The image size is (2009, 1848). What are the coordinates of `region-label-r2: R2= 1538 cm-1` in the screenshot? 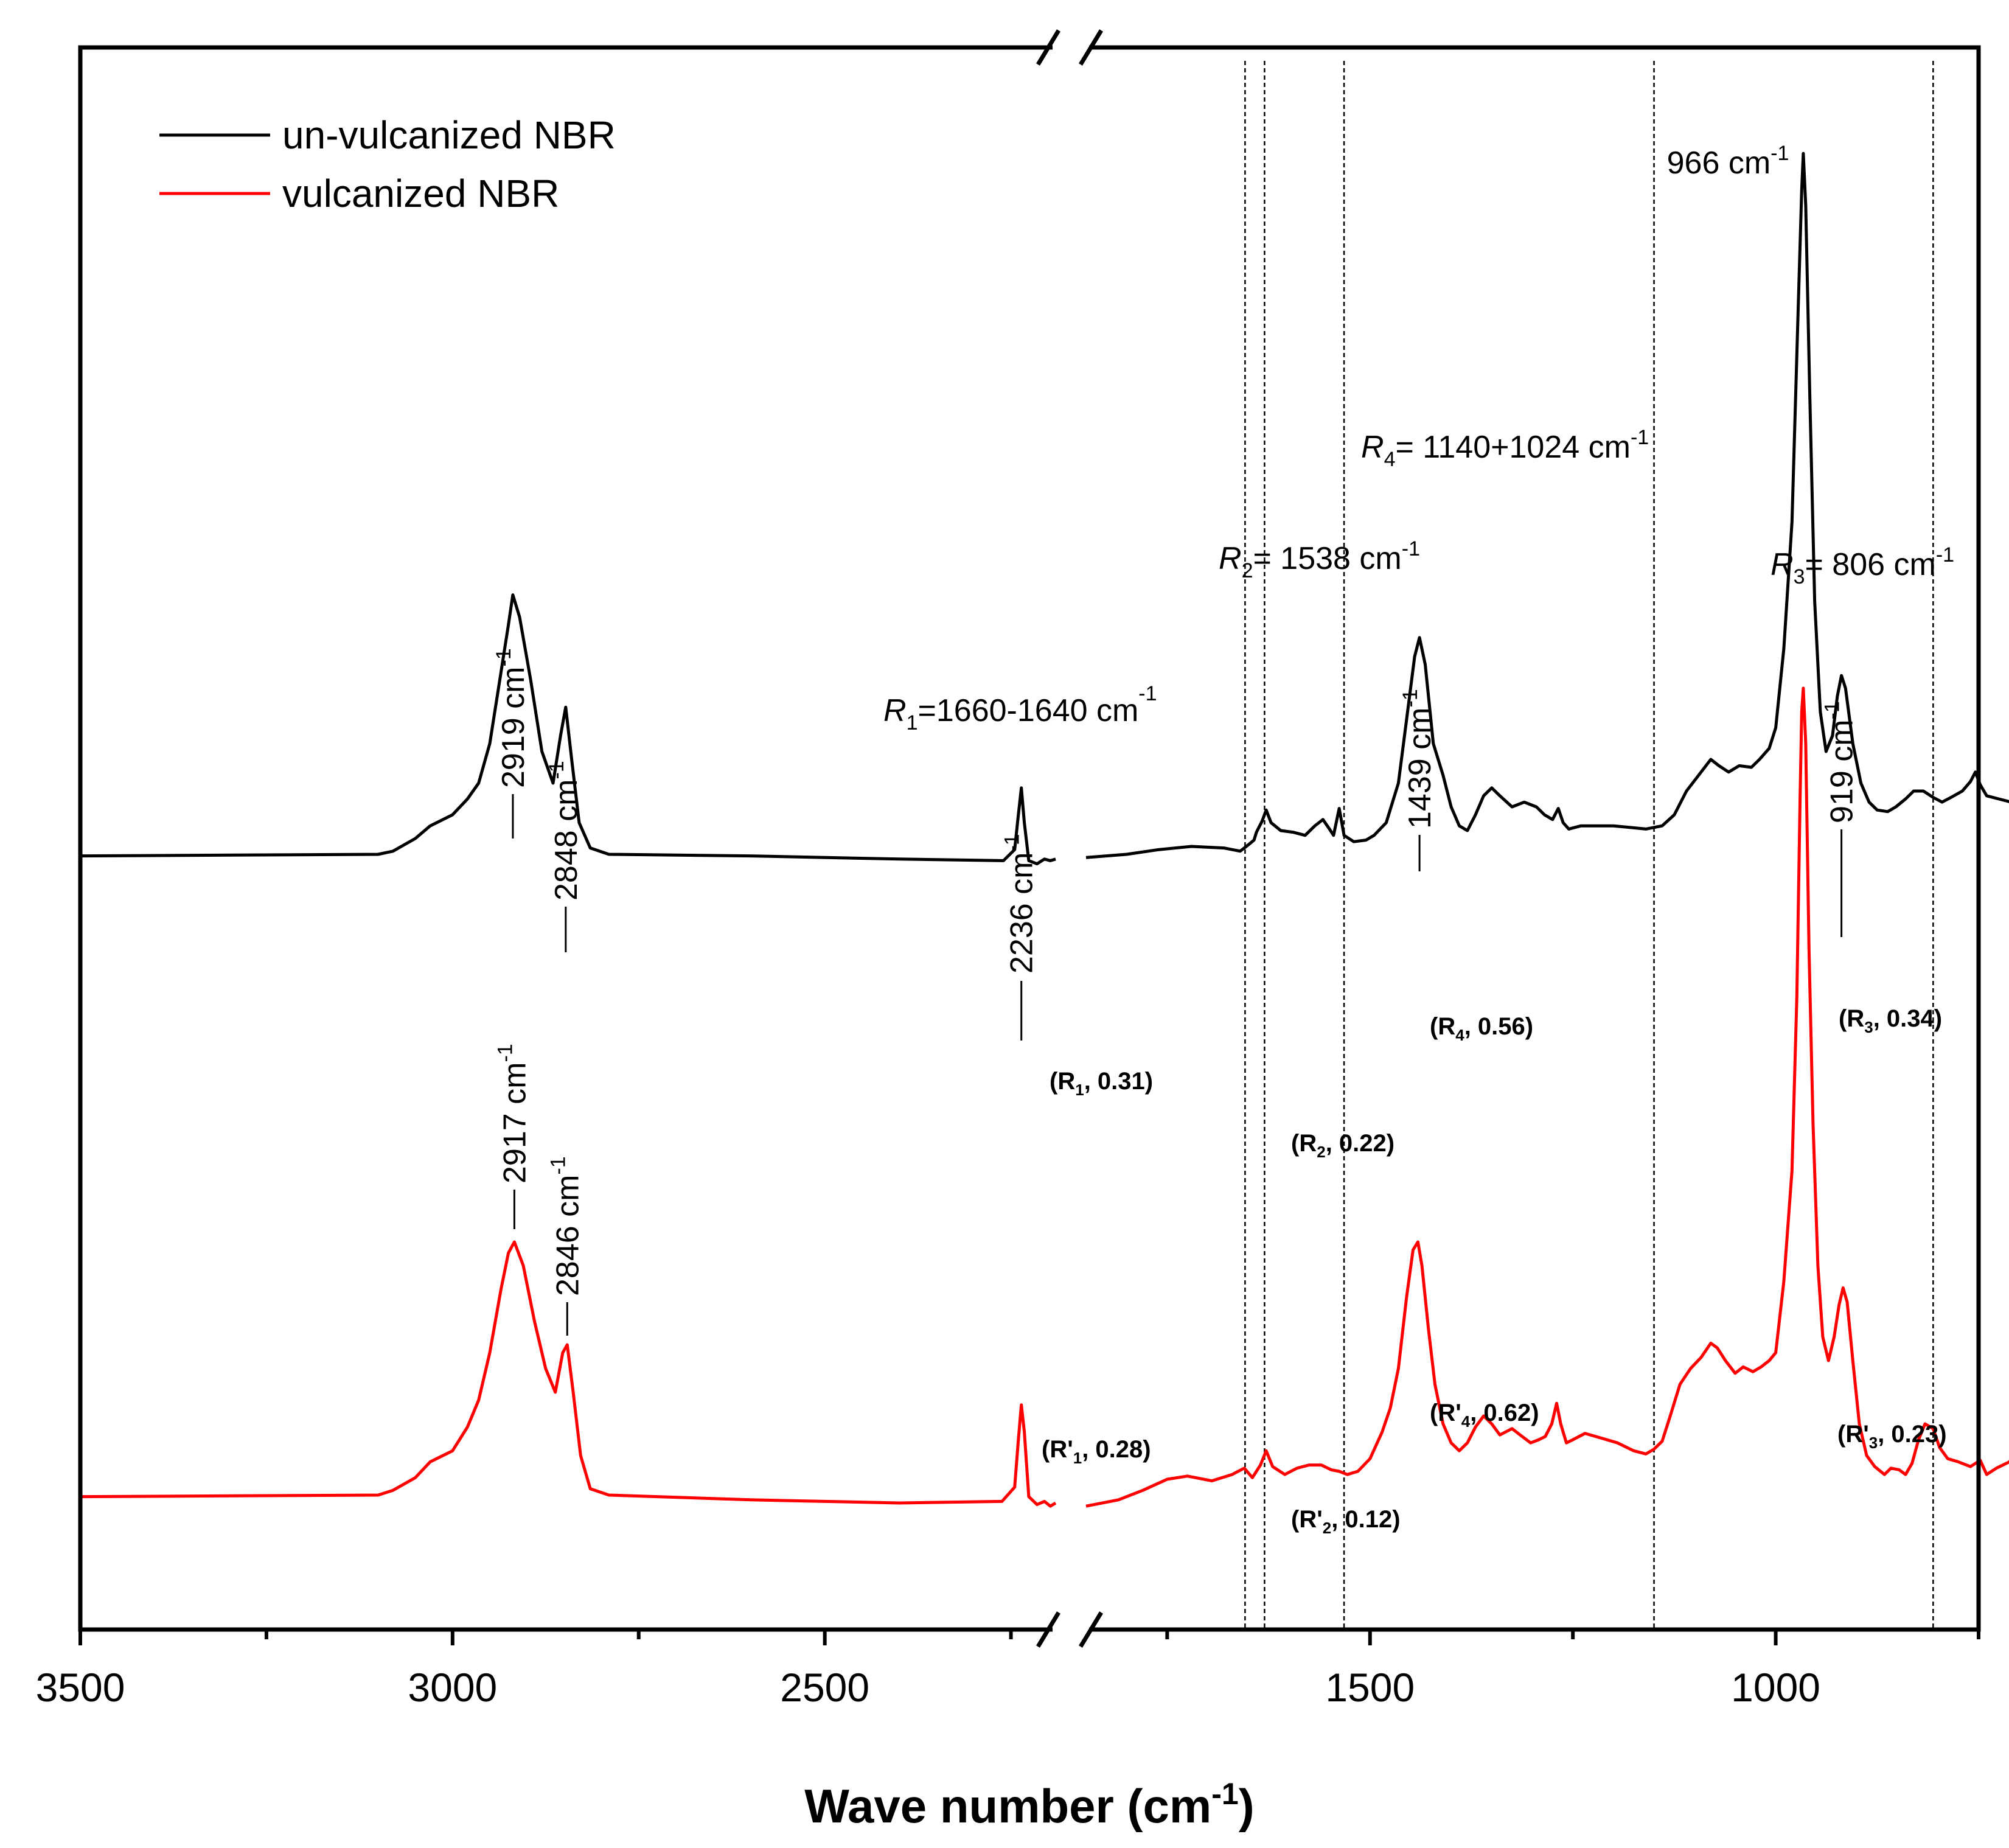 It's located at (1319, 559).